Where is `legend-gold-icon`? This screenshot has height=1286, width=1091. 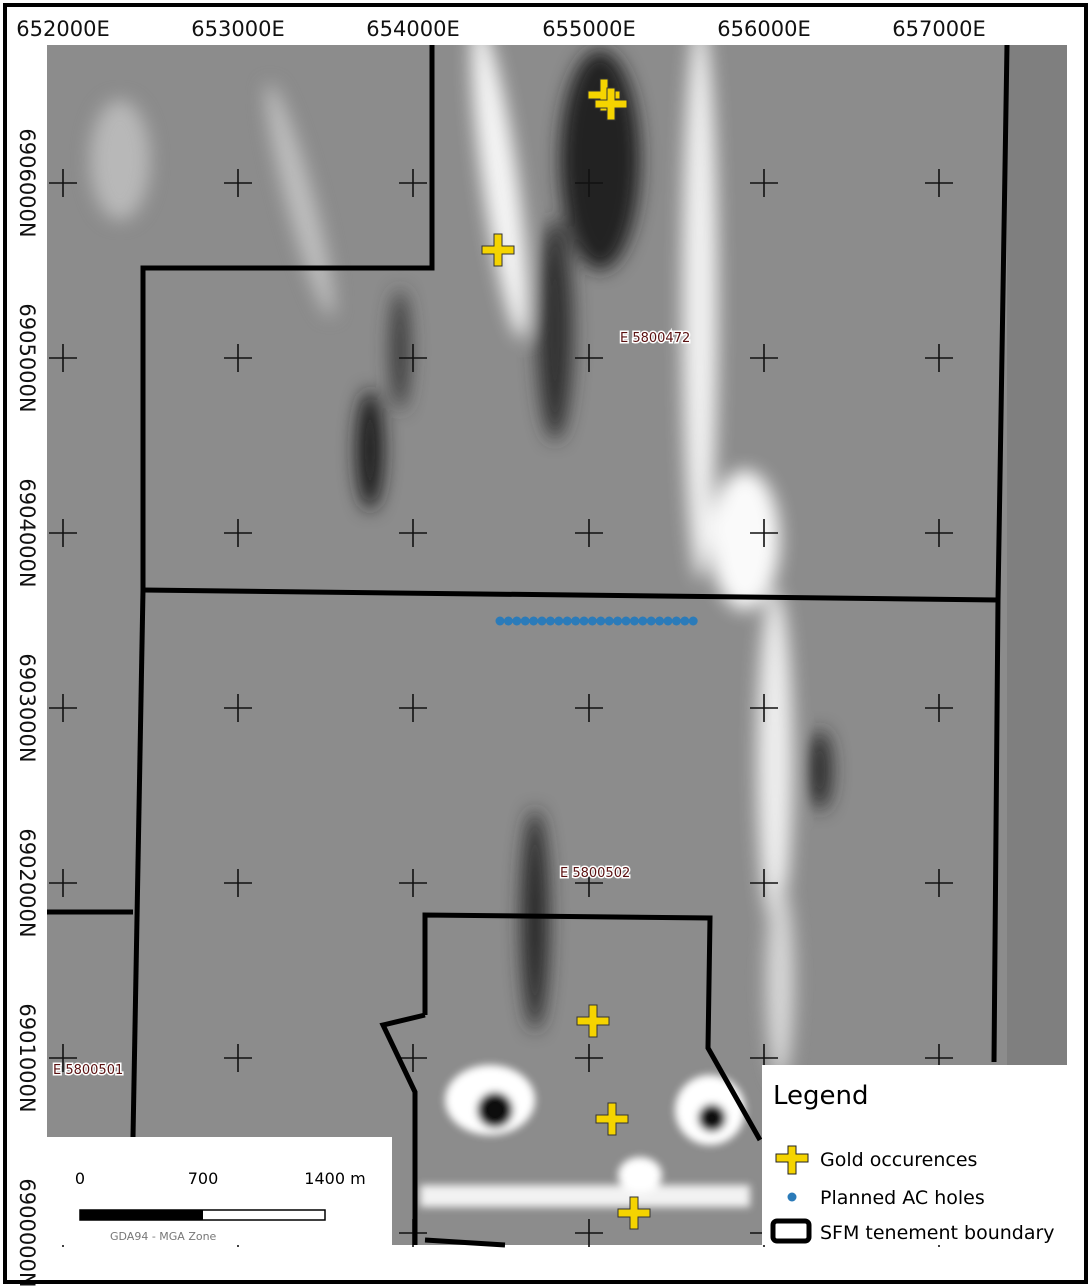
legend-gold-icon is located at coordinates (792, 1160).